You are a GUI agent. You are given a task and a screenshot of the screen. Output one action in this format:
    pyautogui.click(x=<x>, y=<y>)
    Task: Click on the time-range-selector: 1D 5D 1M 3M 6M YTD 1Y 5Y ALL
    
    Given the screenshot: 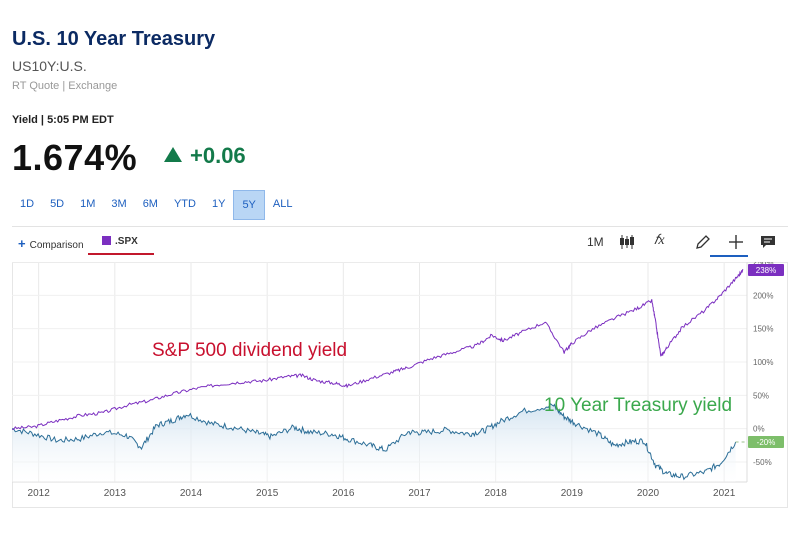 What is the action you would take?
    pyautogui.click(x=156, y=205)
    